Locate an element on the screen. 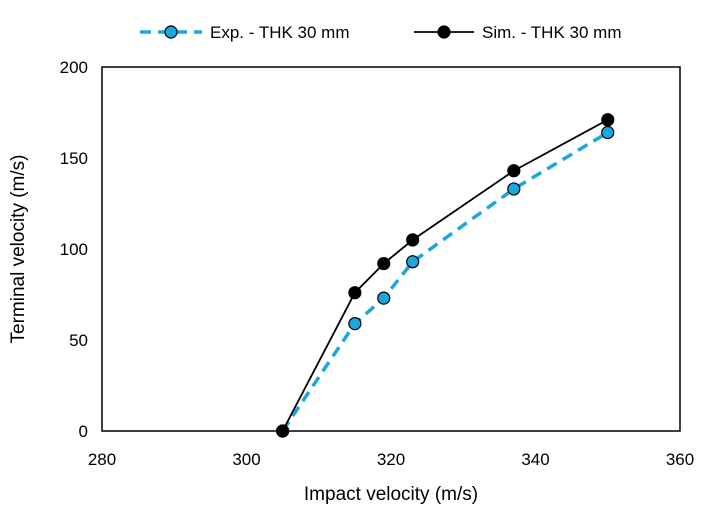 The image size is (719, 508). x-tick-label: 320 is located at coordinates (391, 459).